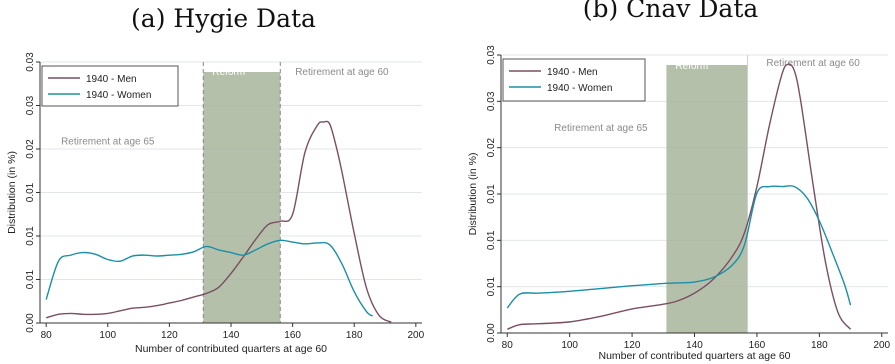 This screenshot has width=895, height=364. I want to click on panel-title: (b) Cnav Data, so click(670, 11).